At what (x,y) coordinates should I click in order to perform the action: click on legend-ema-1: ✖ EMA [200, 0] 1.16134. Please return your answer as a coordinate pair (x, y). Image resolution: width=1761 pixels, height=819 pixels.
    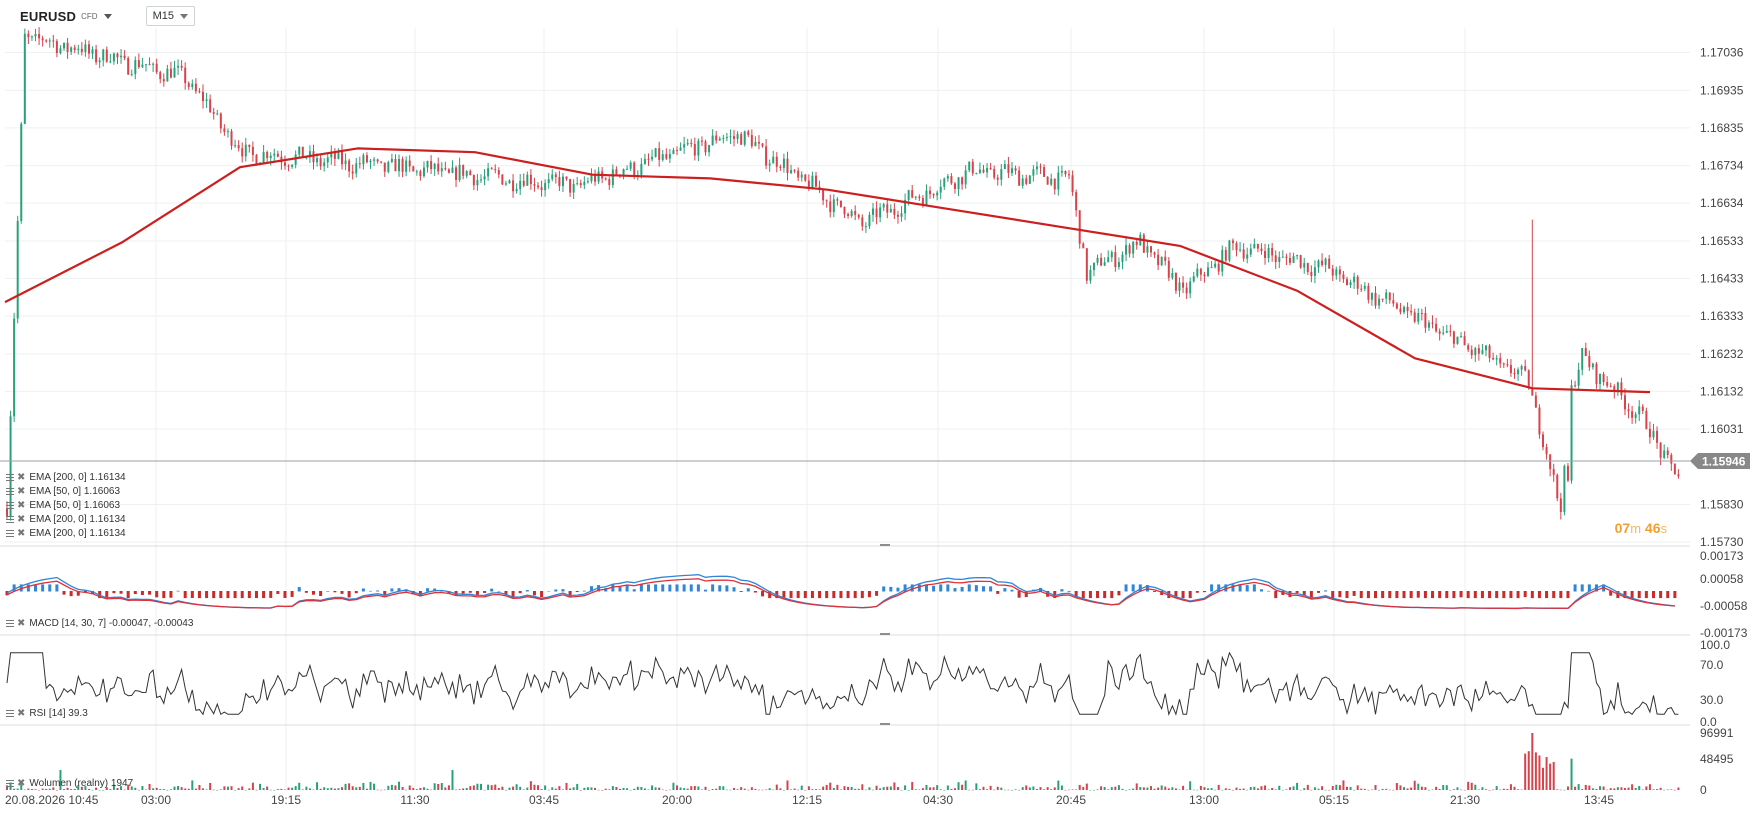
    Looking at the image, I should click on (66, 477).